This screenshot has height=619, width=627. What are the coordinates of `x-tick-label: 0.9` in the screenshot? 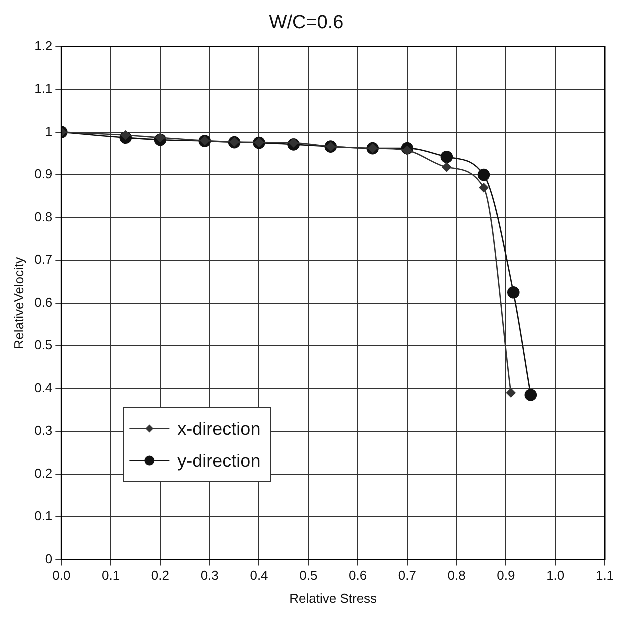 It's located at (506, 576).